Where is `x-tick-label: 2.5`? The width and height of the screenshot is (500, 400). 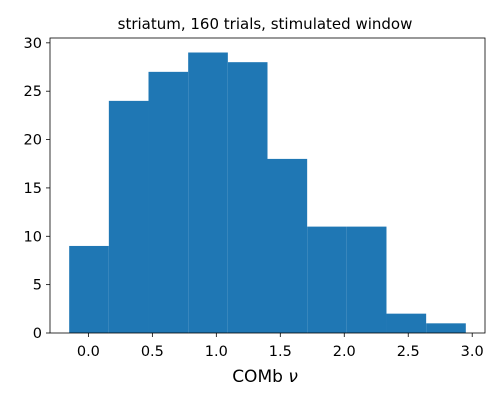 x-tick-label: 2.5 is located at coordinates (408, 352).